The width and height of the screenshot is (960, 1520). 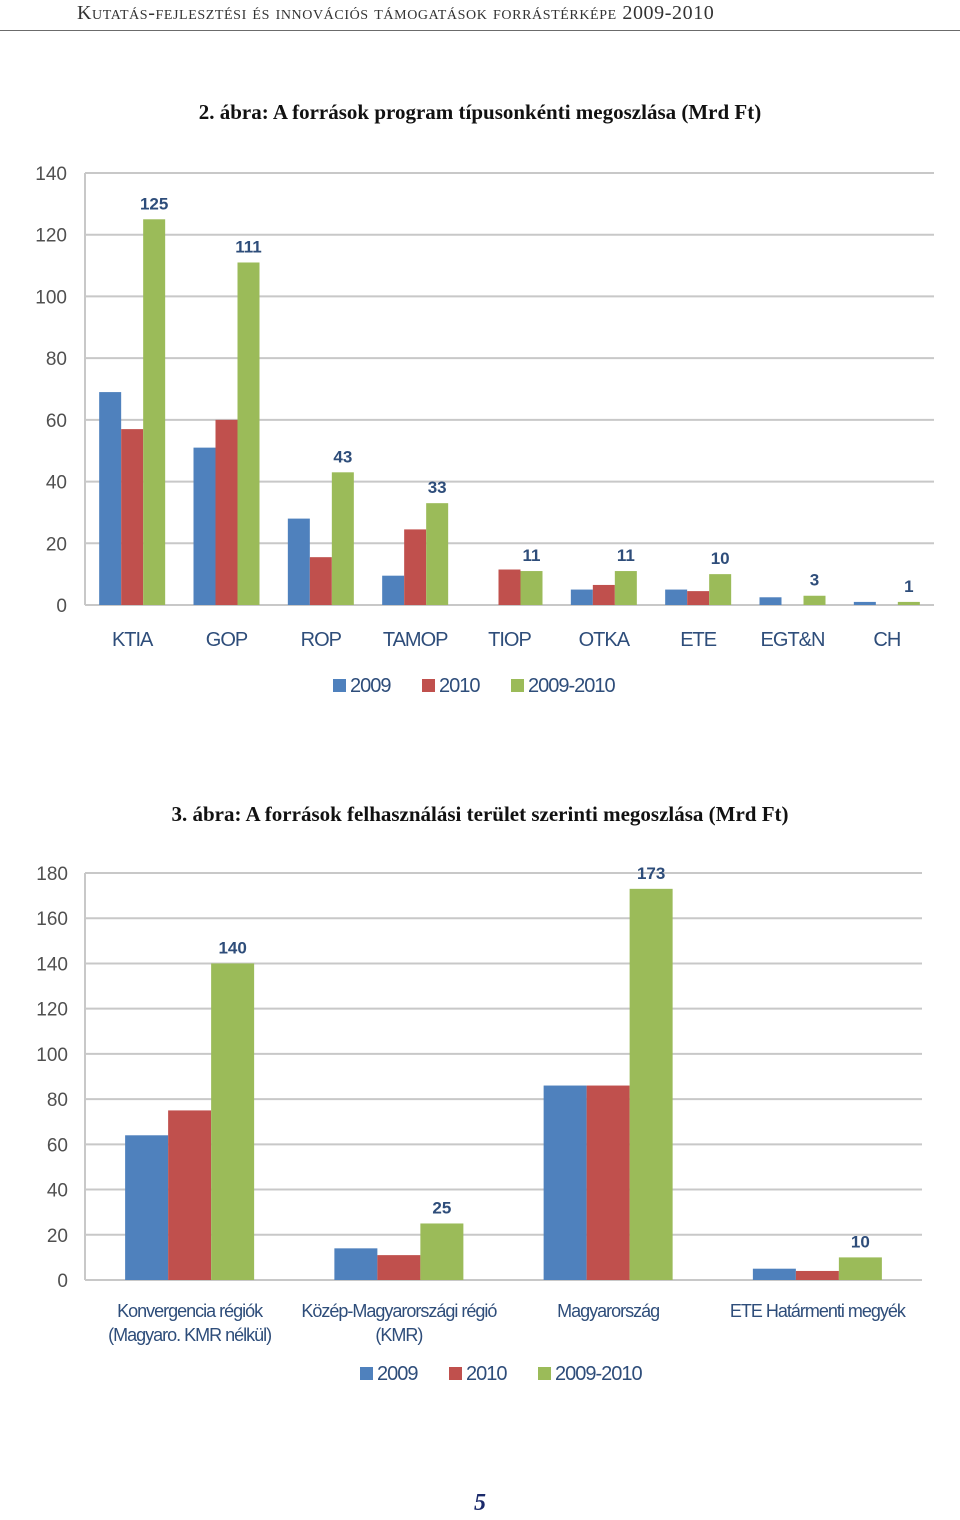 I want to click on x-category-label: Magyarország, so click(x=608, y=1311).